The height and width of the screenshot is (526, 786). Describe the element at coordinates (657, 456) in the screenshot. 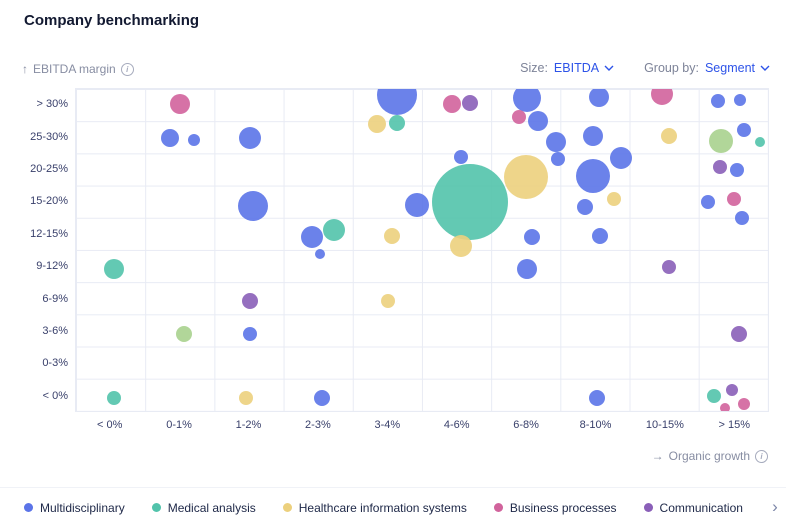

I see `right-arrow-icon: →` at that location.